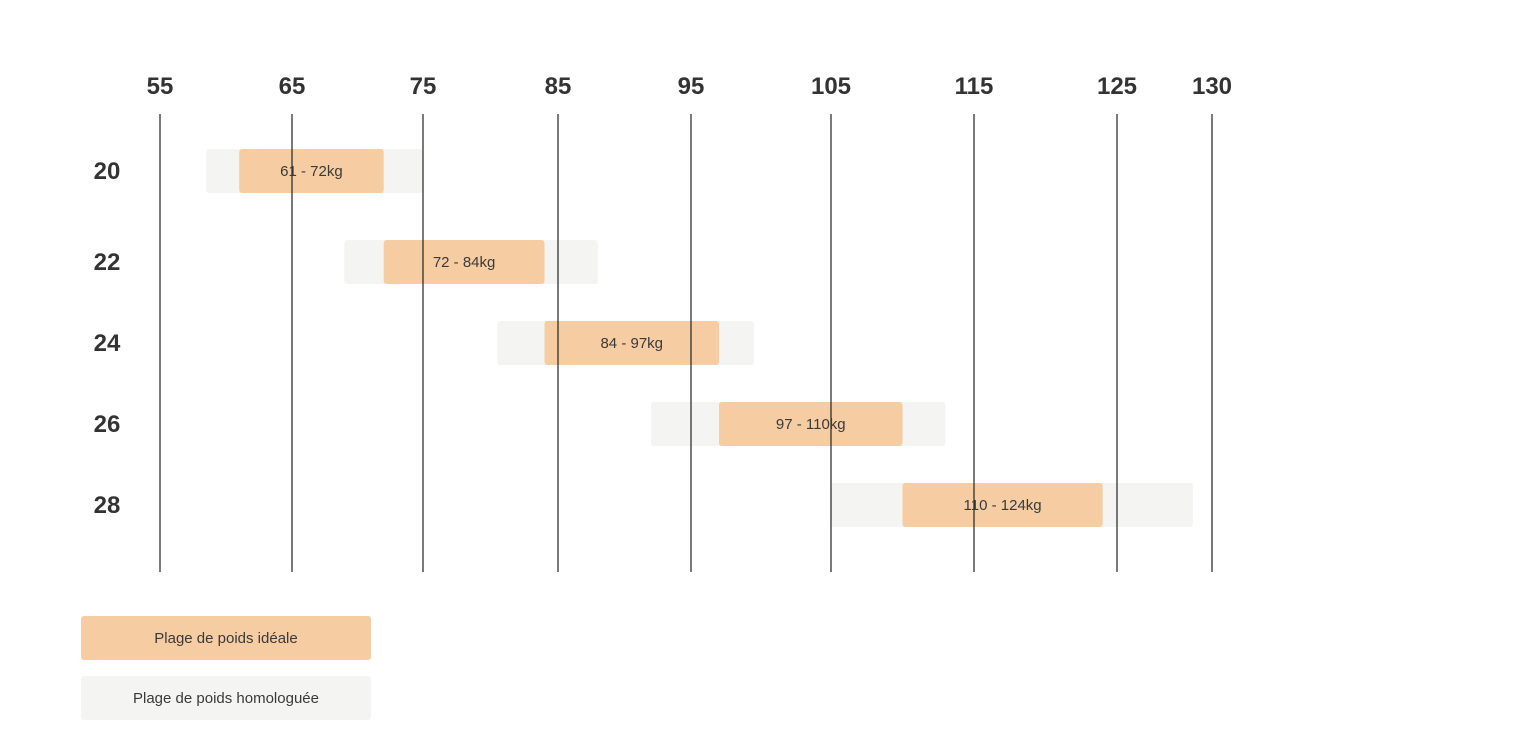 The height and width of the screenshot is (755, 1514). I want to click on ideal-range-label: 61 - 72kg, so click(311, 171).